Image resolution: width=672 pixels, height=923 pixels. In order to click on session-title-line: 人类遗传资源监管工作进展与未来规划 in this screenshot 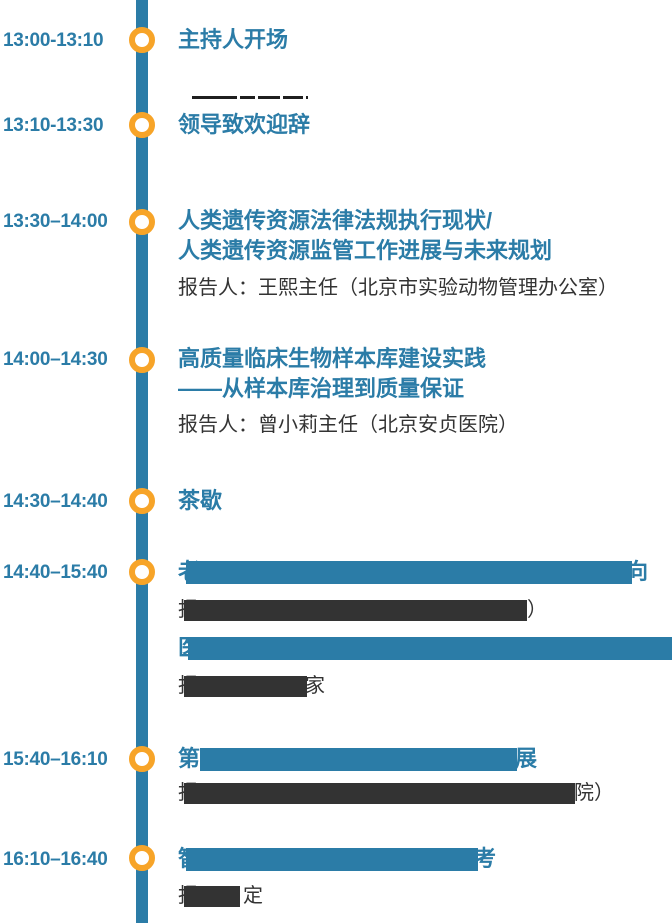, I will do `click(425, 252)`.